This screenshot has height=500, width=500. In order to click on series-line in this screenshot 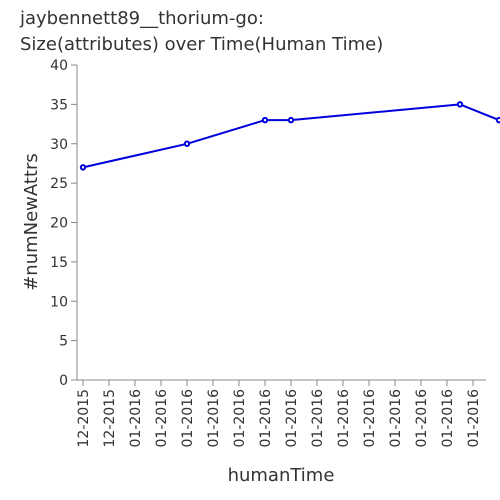, I will do `click(291, 136)`.